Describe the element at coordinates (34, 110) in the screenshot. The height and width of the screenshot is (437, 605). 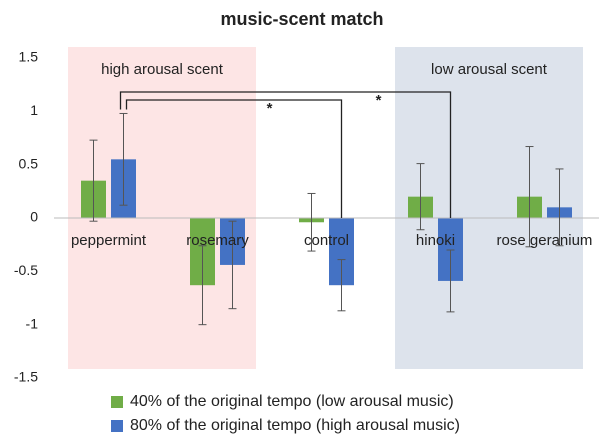
I see `y-tick-label: 1` at that location.